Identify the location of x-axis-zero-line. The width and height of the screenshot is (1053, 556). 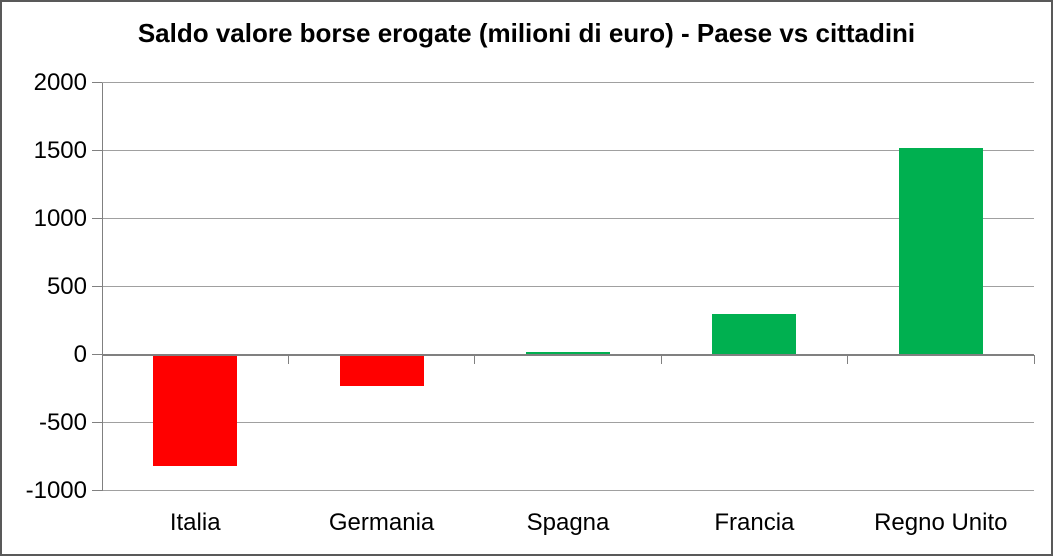
(568, 354).